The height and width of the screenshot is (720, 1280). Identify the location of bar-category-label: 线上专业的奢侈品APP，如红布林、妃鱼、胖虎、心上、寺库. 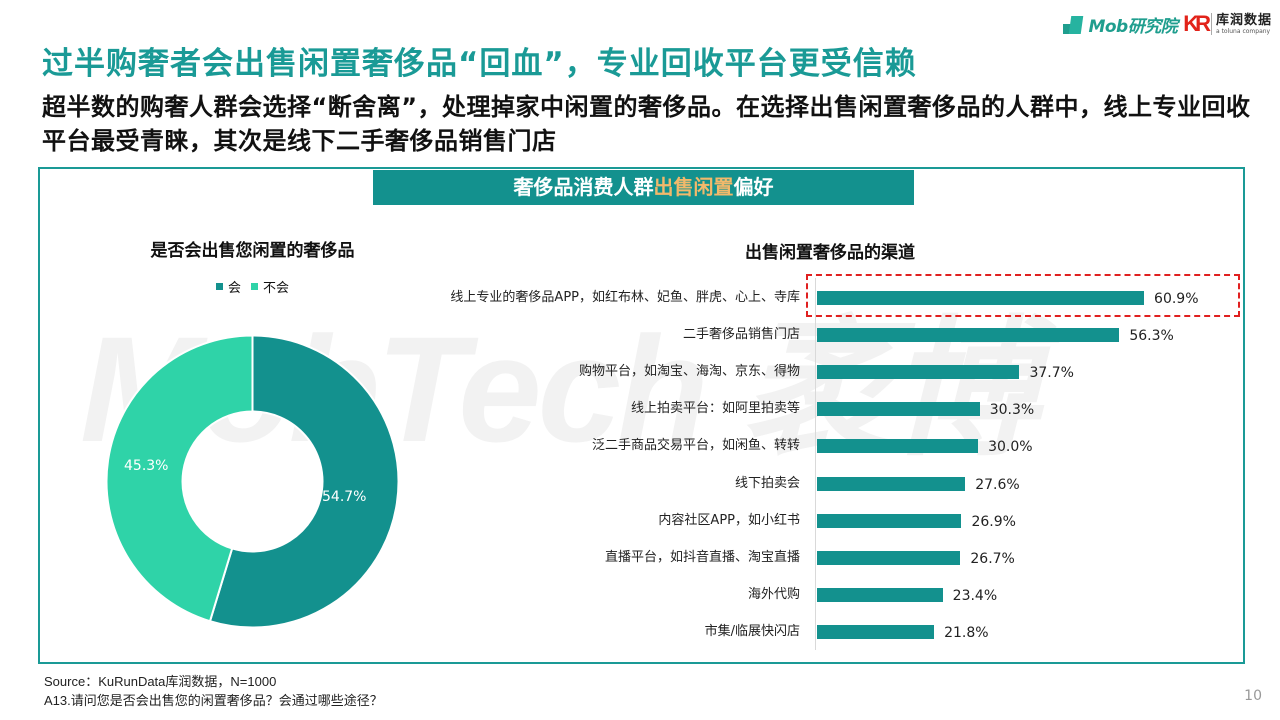
(625, 297).